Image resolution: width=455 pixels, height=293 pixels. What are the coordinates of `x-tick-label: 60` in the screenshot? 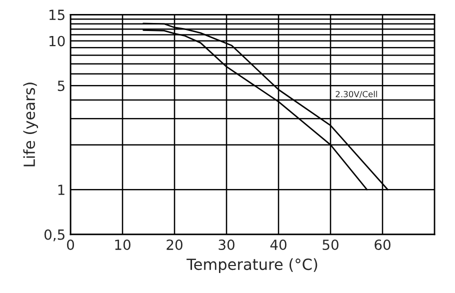 It's located at (382, 245).